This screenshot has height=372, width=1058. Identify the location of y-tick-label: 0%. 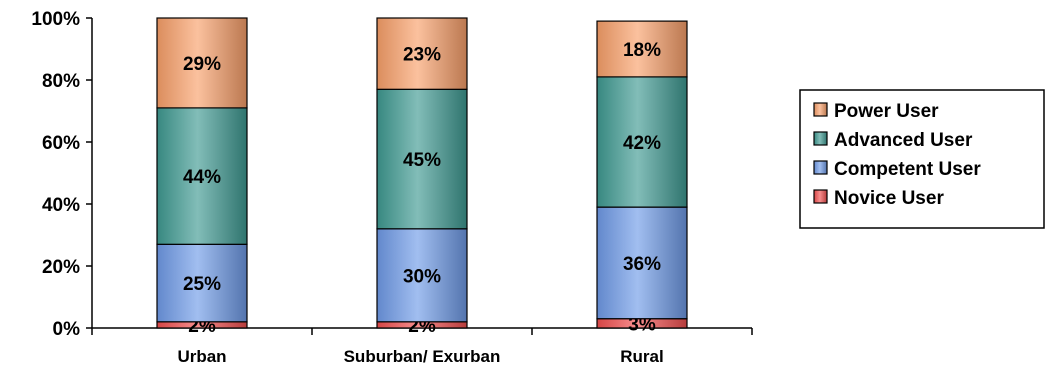
(67, 329).